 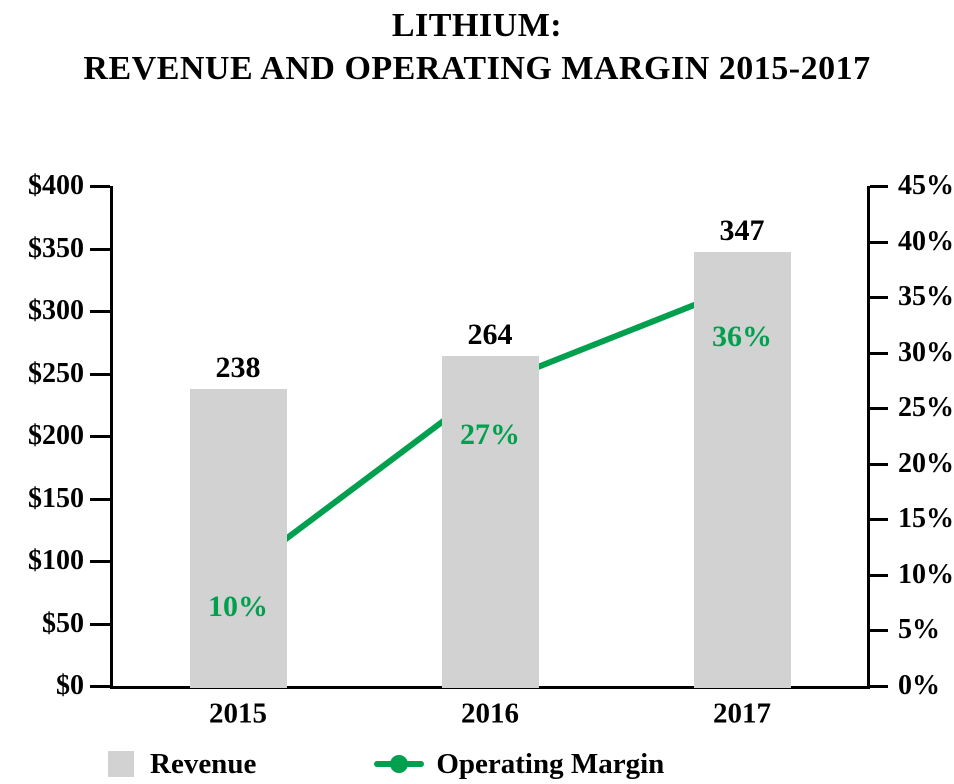 What do you see at coordinates (238, 367) in the screenshot?
I see `bar-value-label: 238` at bounding box center [238, 367].